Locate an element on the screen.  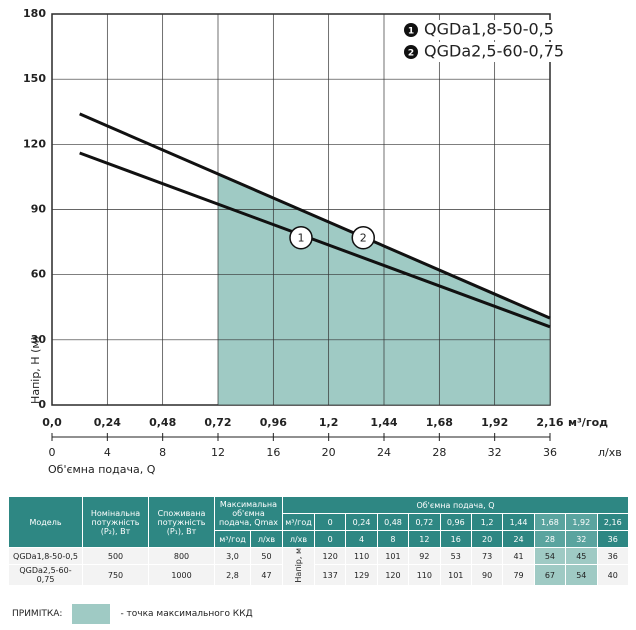
y-axis-label: Напір, Н (м) is located at coordinates (35, 370).